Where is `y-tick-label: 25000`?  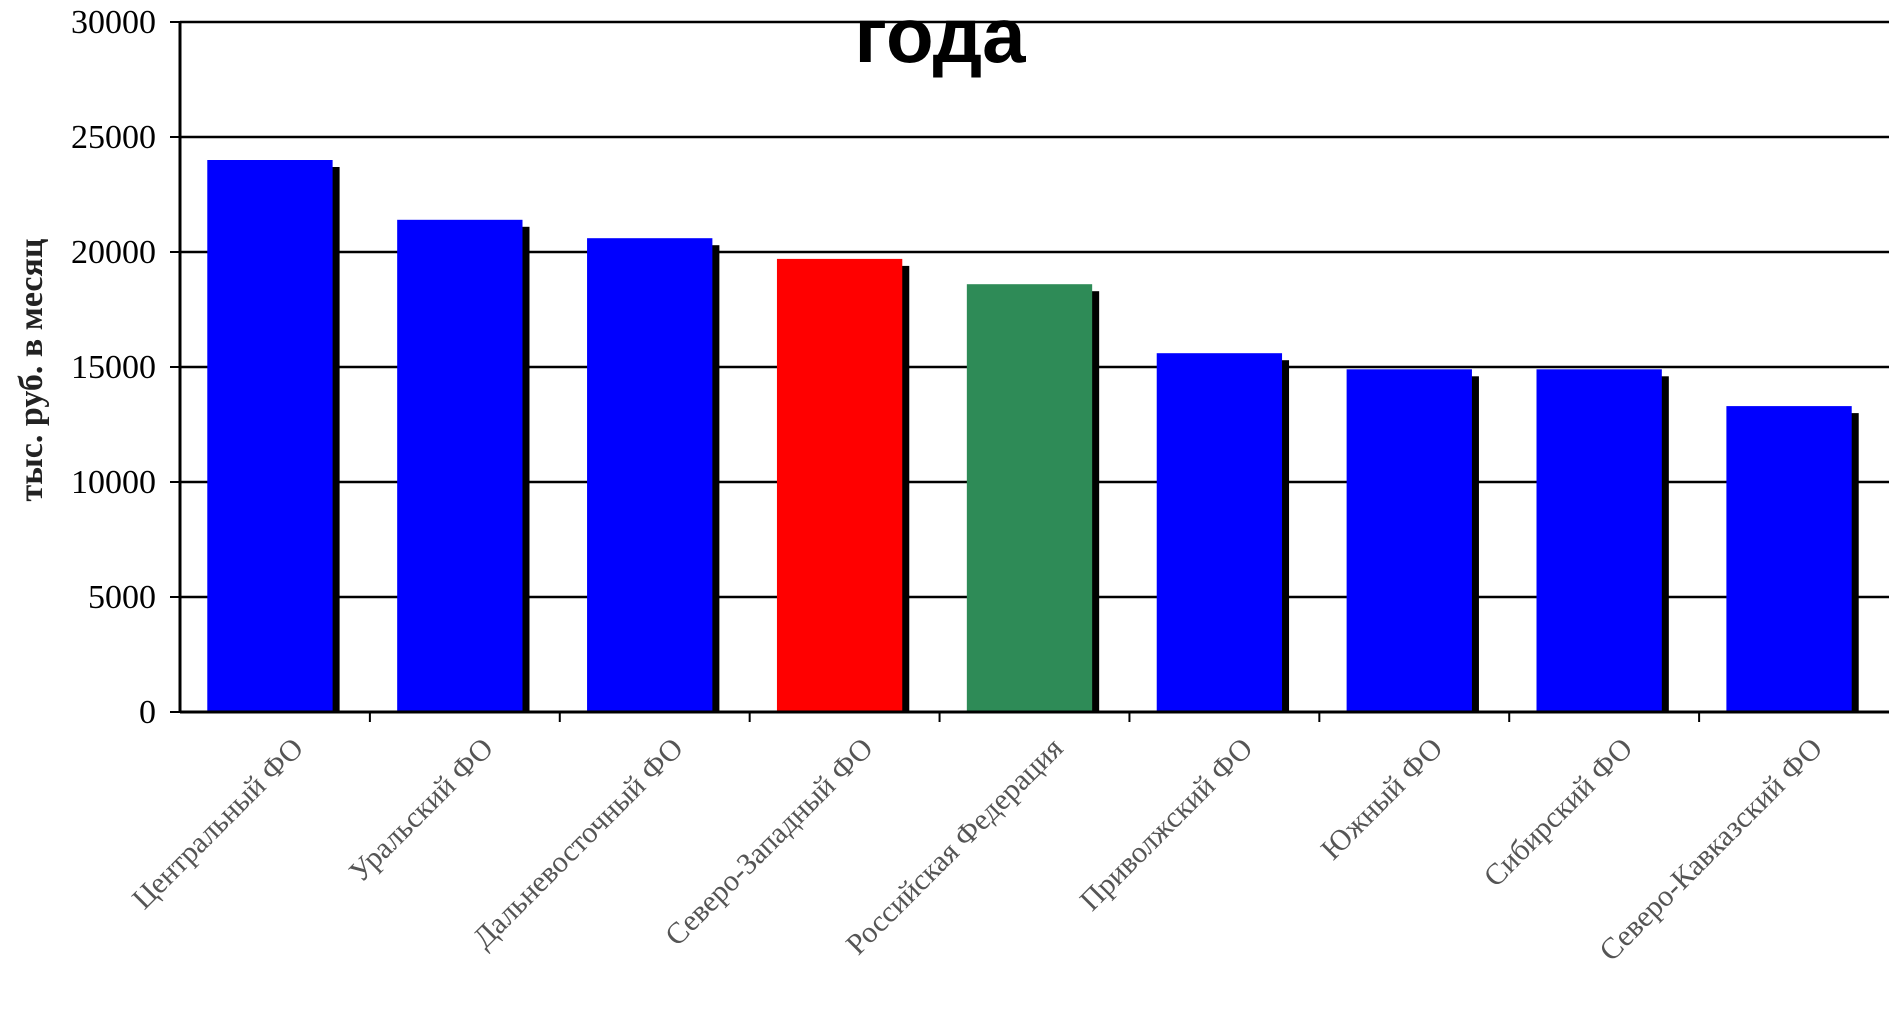 y-tick-label: 25000 is located at coordinates (113, 137).